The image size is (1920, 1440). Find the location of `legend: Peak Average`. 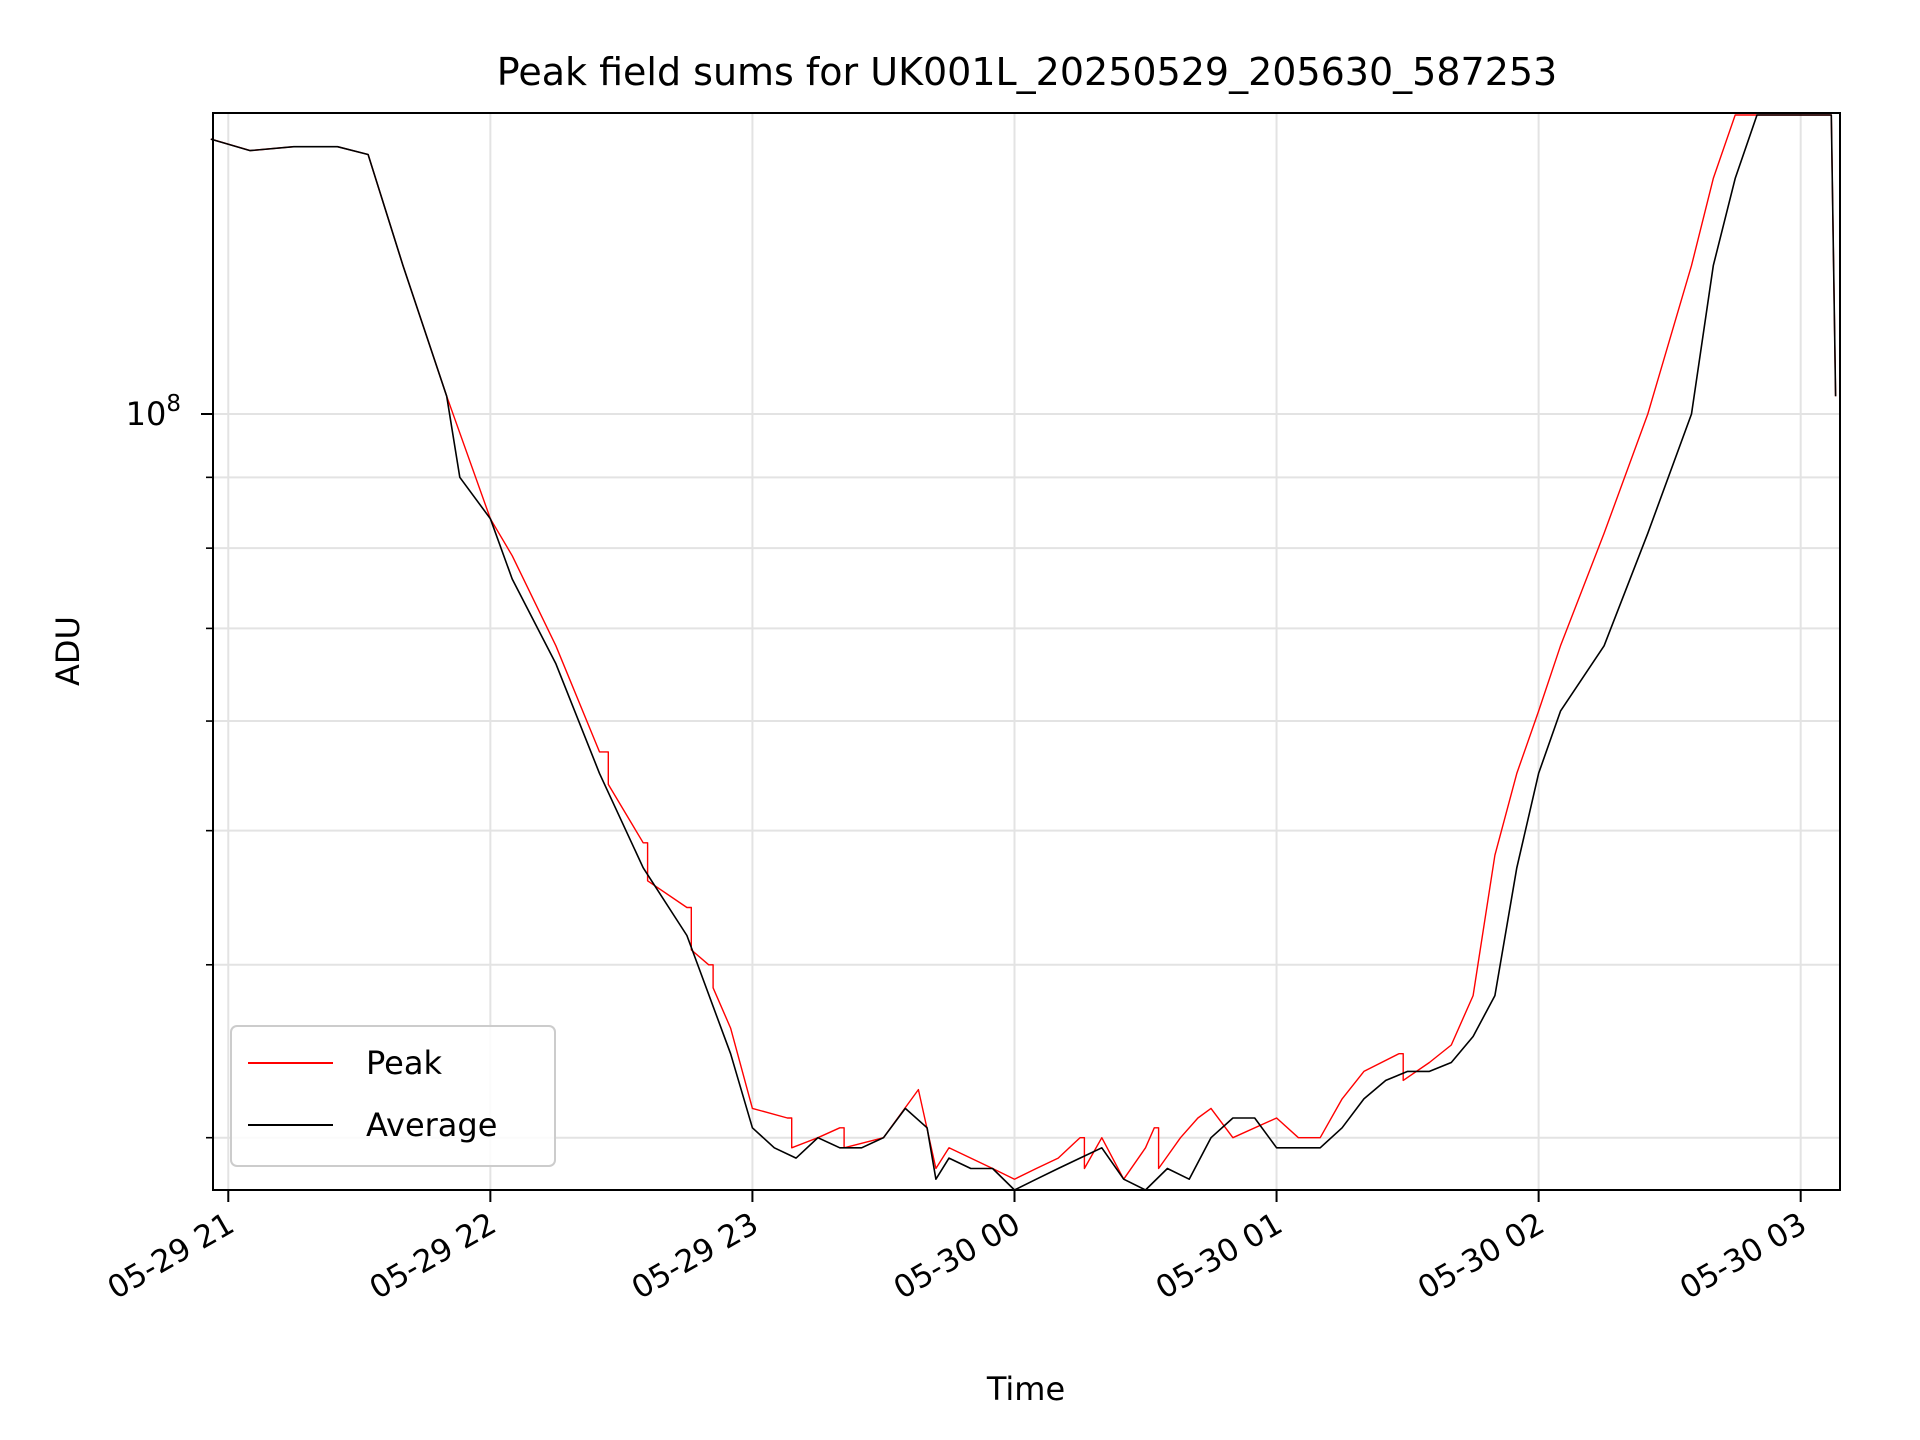

legend: Peak Average is located at coordinates (393, 1096).